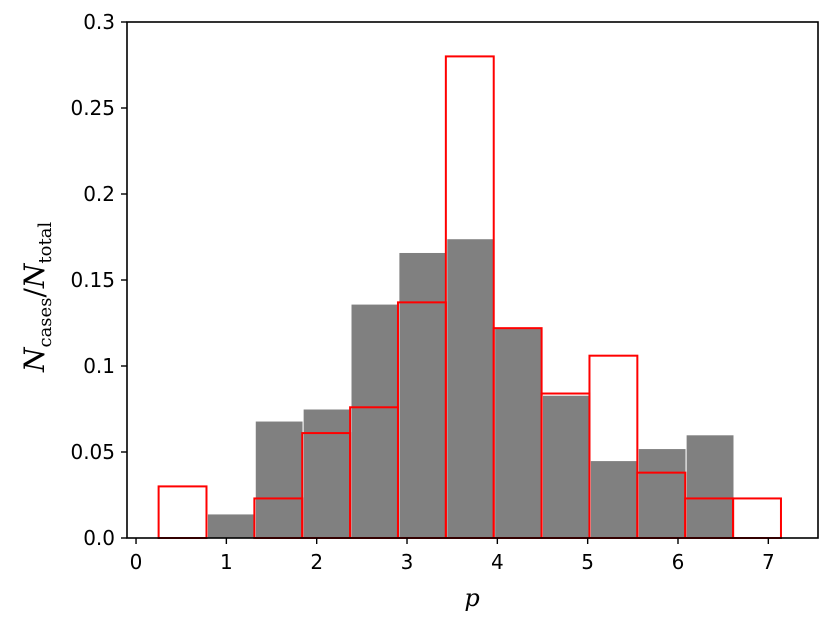 This screenshot has height=625, width=831. Describe the element at coordinates (99, 194) in the screenshot. I see `y-tick-label-4: 0.2` at that location.